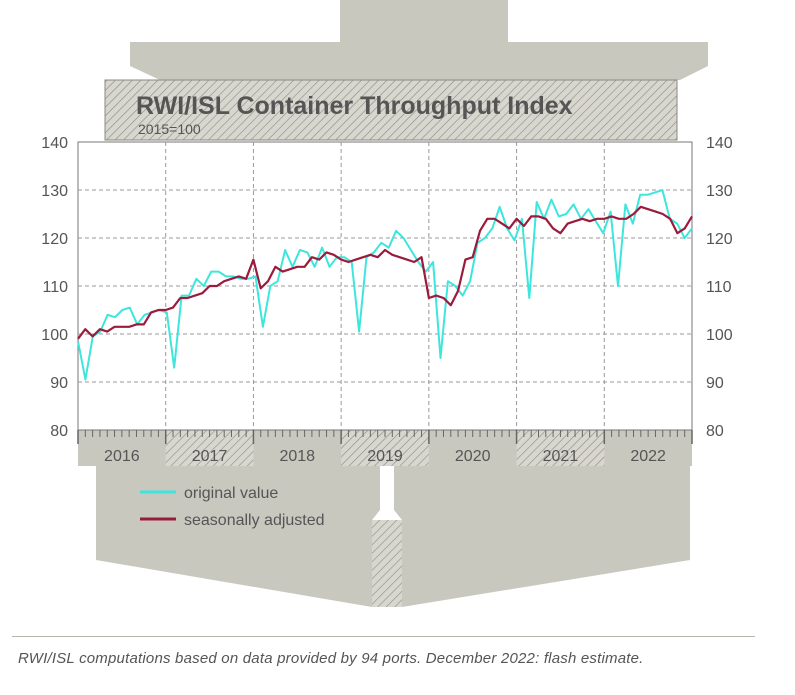 The height and width of the screenshot is (695, 795). Describe the element at coordinates (231, 493) in the screenshot. I see `legend-label-original: original value` at that location.